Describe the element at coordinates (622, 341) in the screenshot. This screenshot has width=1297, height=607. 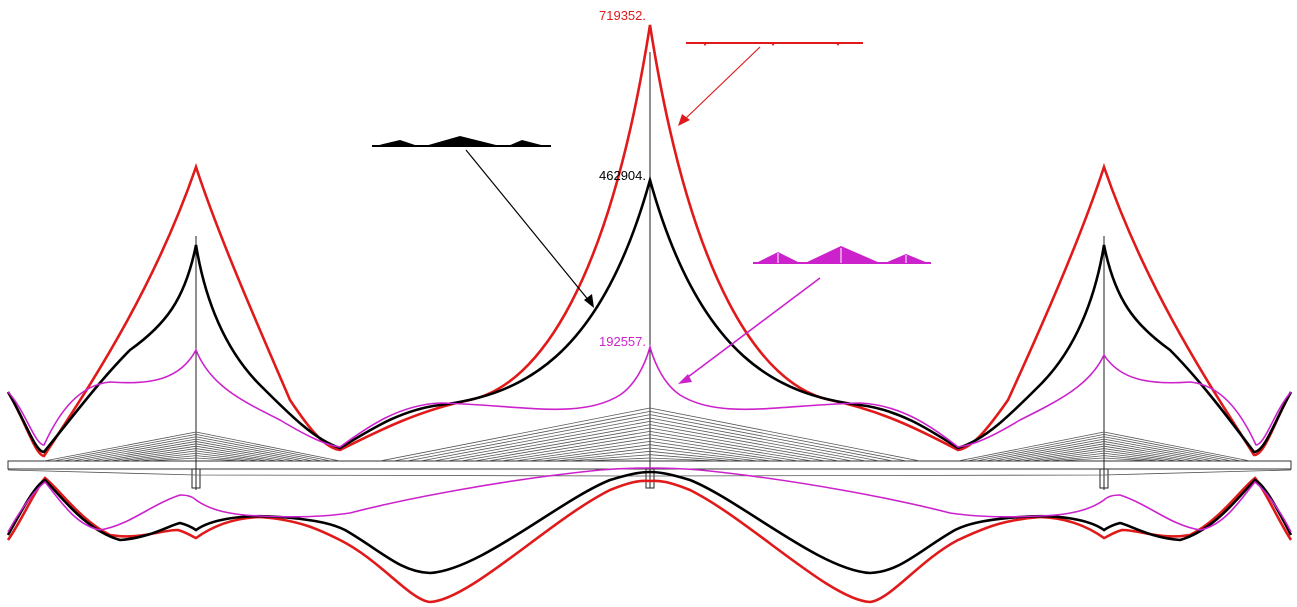
I see `magenta-max-label: 192557.` at that location.